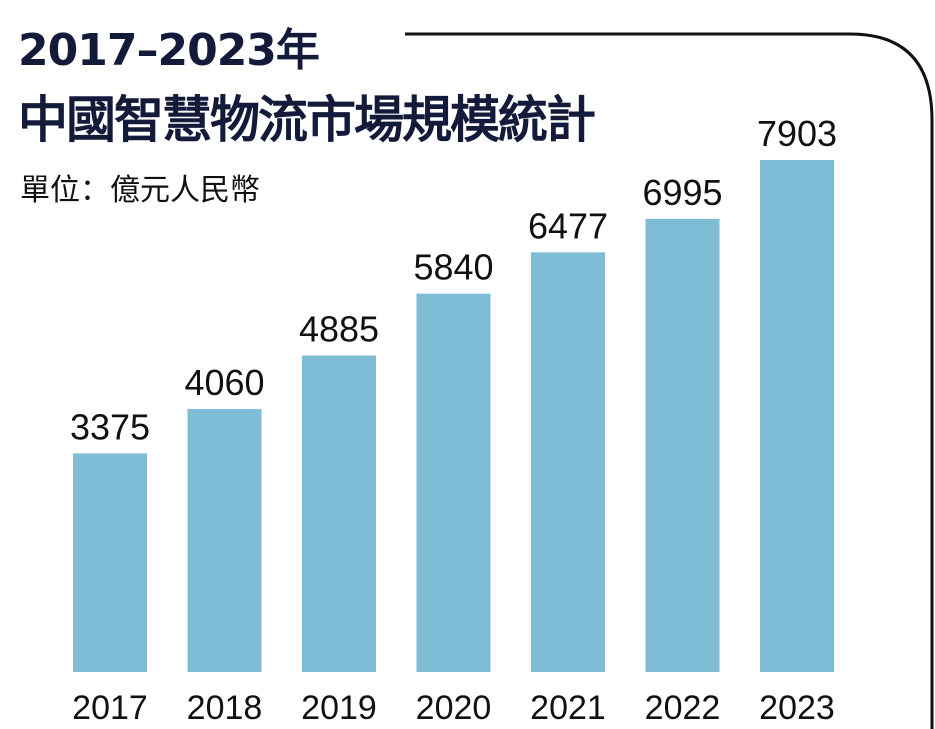 The height and width of the screenshot is (729, 935). I want to click on x-tick-label: 2018, so click(225, 708).